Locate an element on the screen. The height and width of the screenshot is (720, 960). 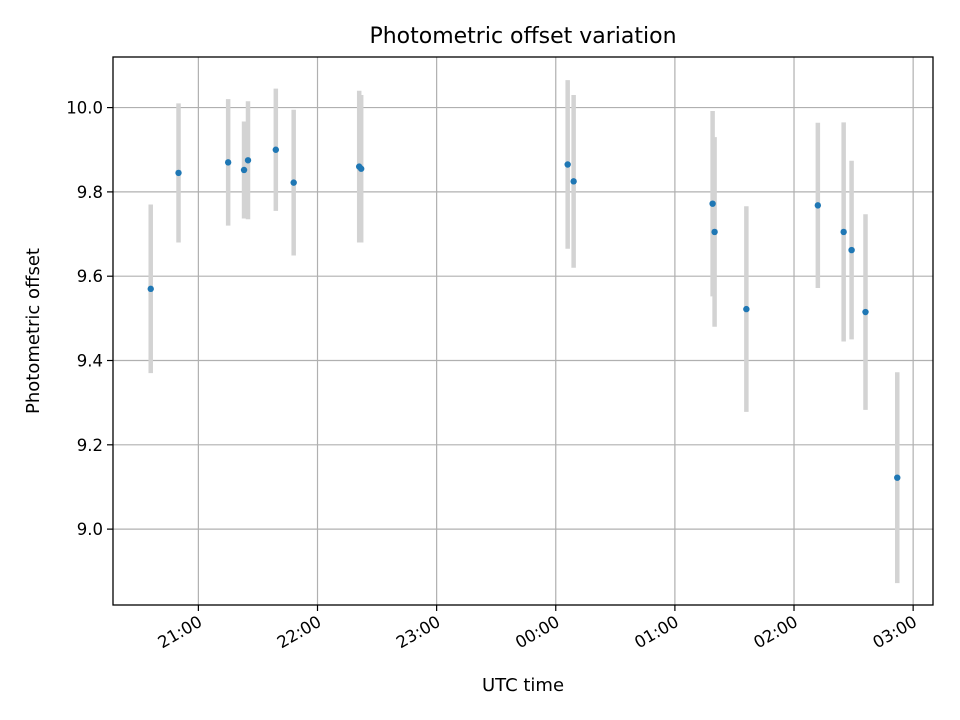
y-tick-label: 9.8 is located at coordinates (90, 192).